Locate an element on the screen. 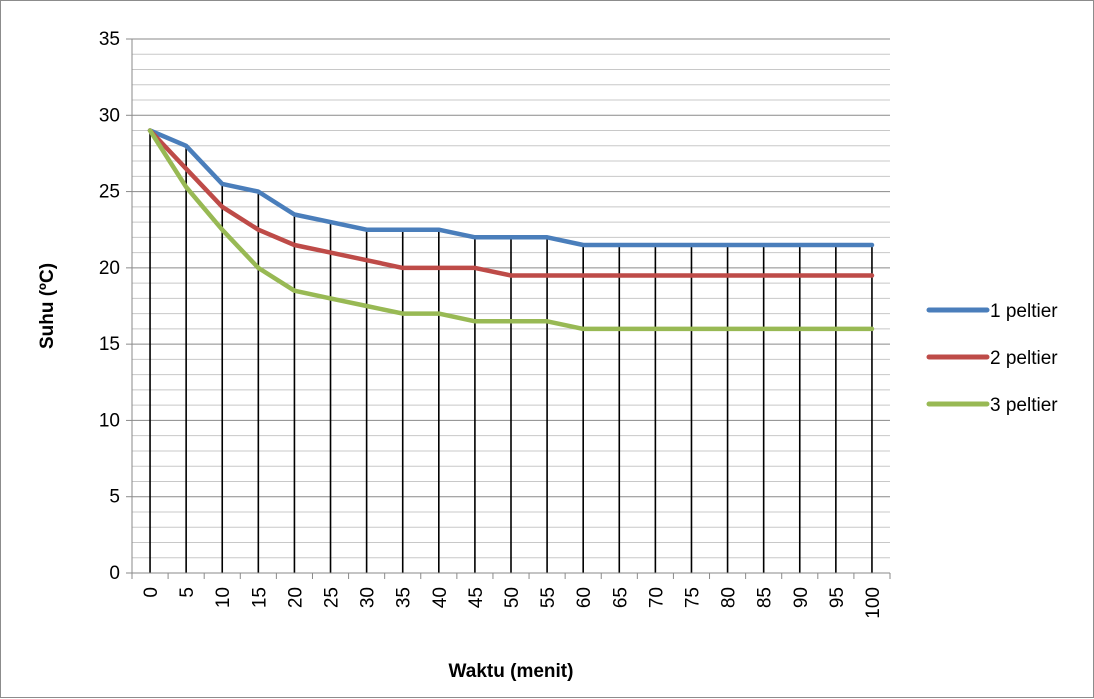  x-tick-label: 0 is located at coordinates (151, 592).